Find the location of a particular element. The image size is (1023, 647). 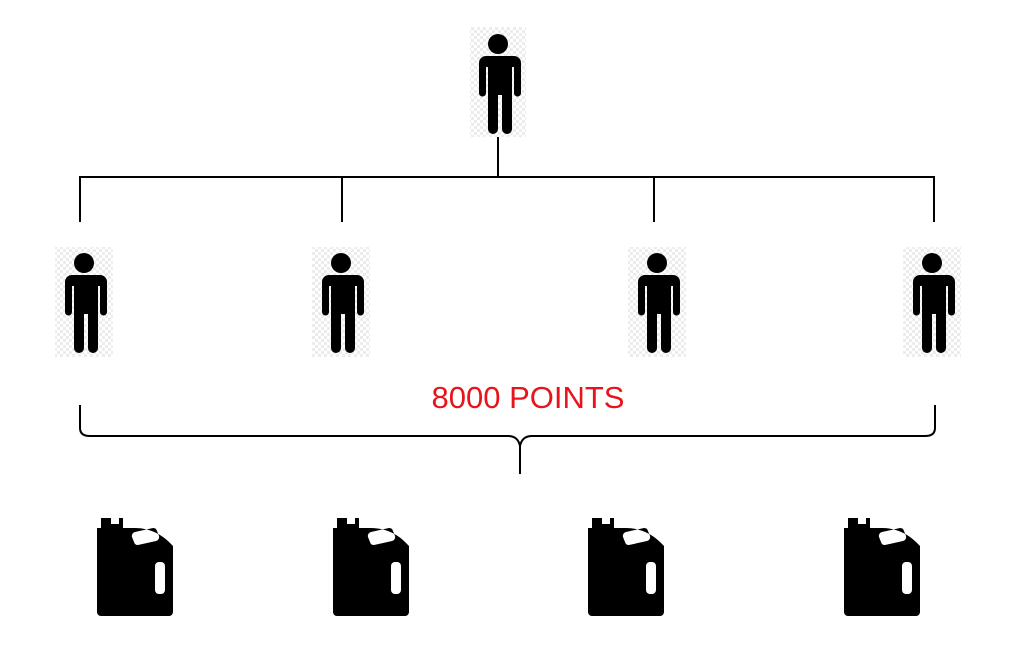

root-person-node is located at coordinates (498, 82).